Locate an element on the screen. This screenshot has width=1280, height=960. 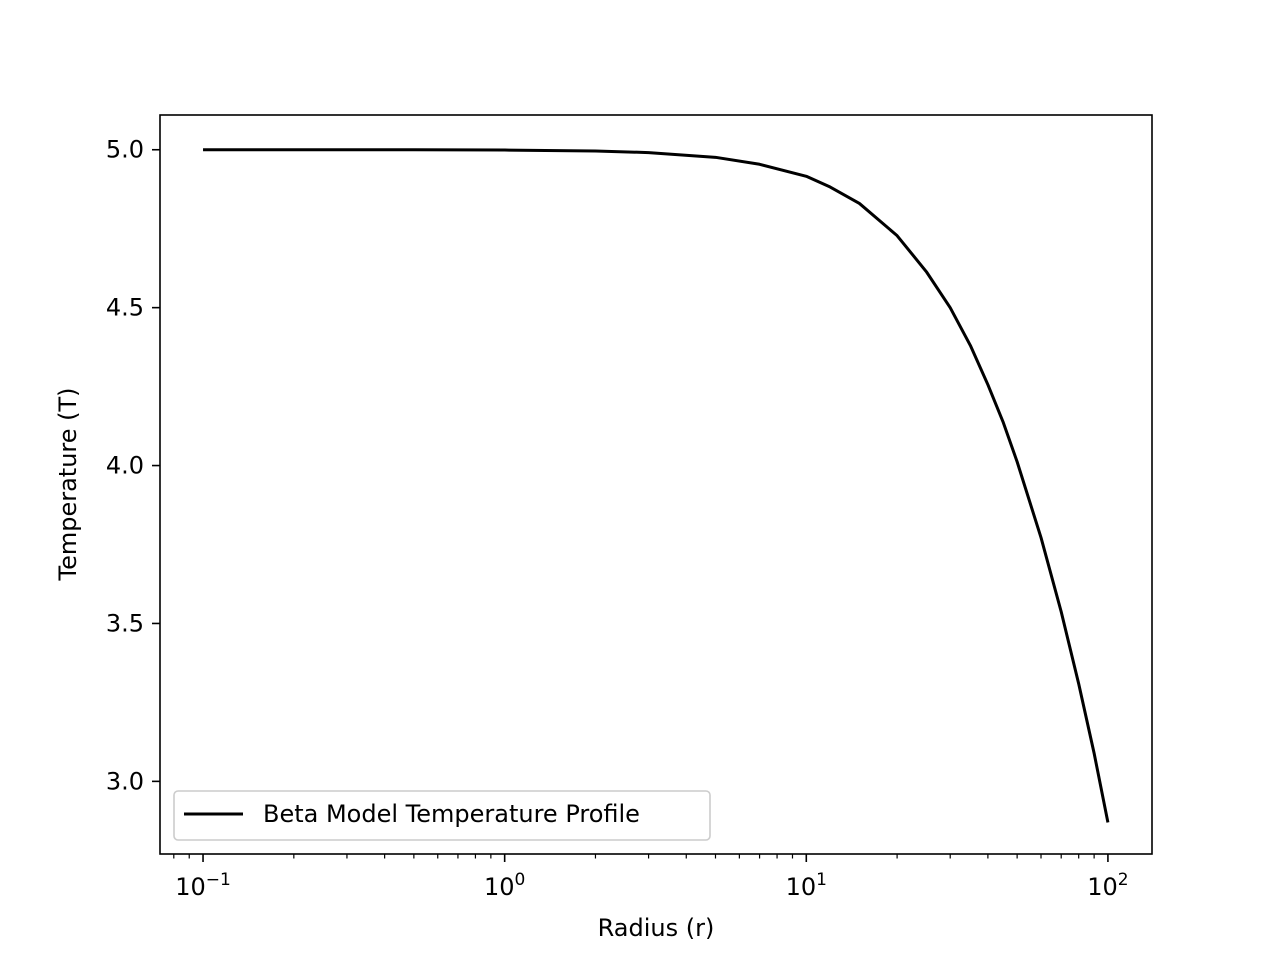
x-axis-ticks: 10⁻¹ 10⁰ 10¹ 10² is located at coordinates (652, 877).